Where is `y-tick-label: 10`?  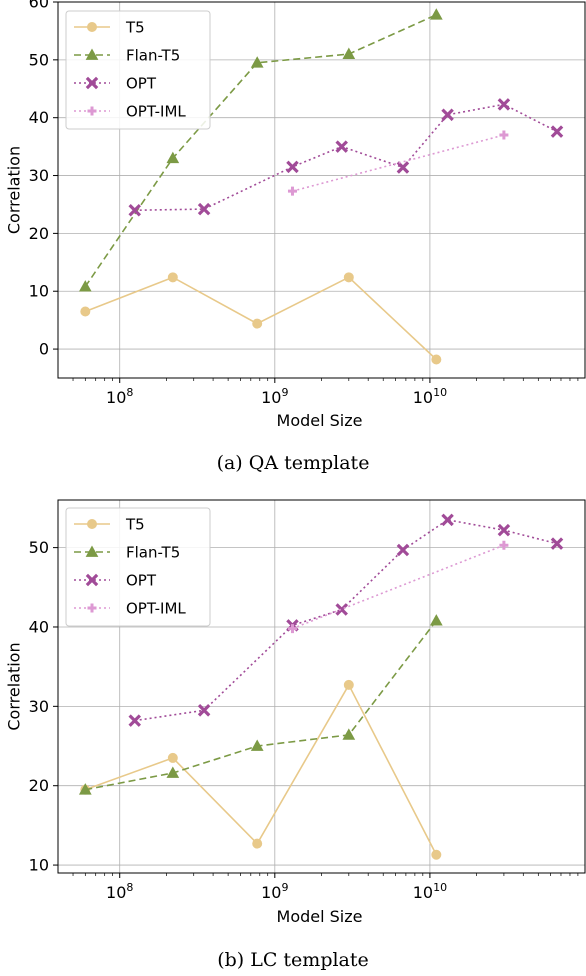
y-tick-label: 10 is located at coordinates (39, 291).